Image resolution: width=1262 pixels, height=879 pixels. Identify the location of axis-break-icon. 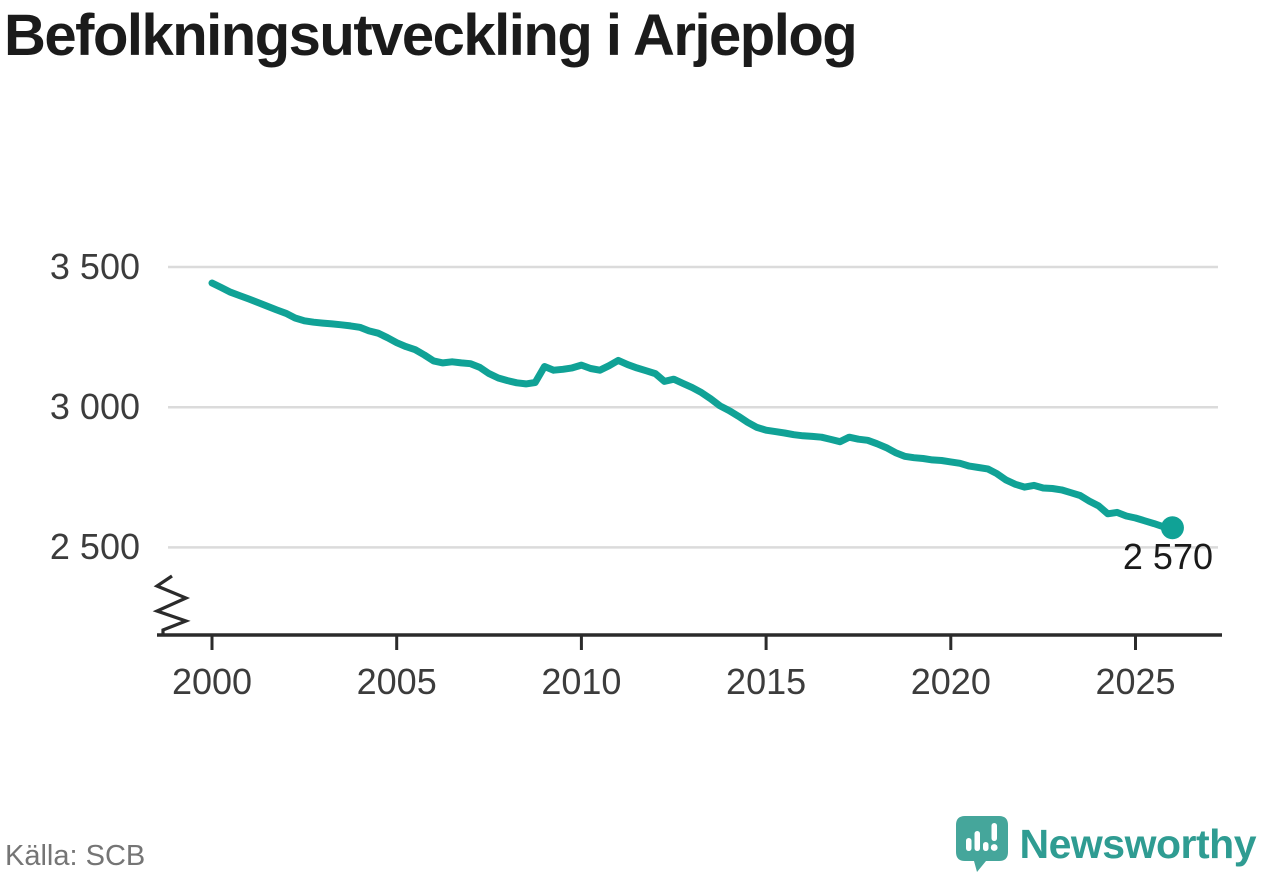
(171, 604).